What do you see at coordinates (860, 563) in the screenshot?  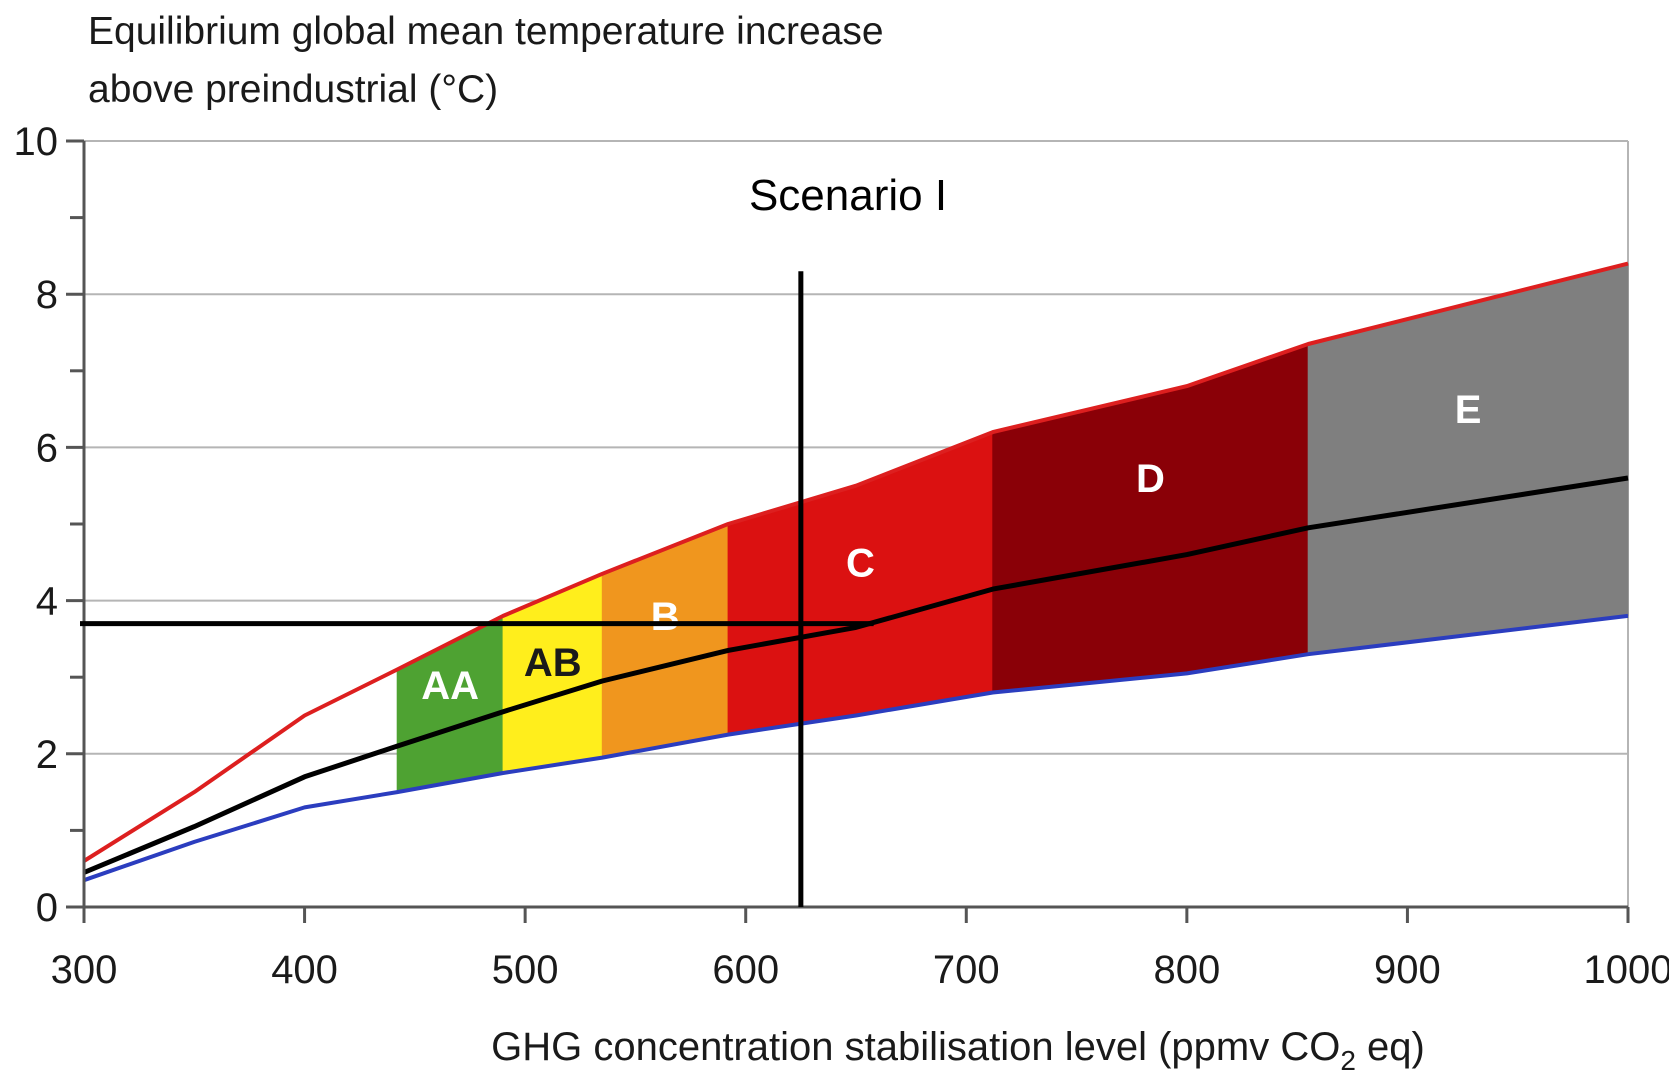 I see `band-label-c: C` at bounding box center [860, 563].